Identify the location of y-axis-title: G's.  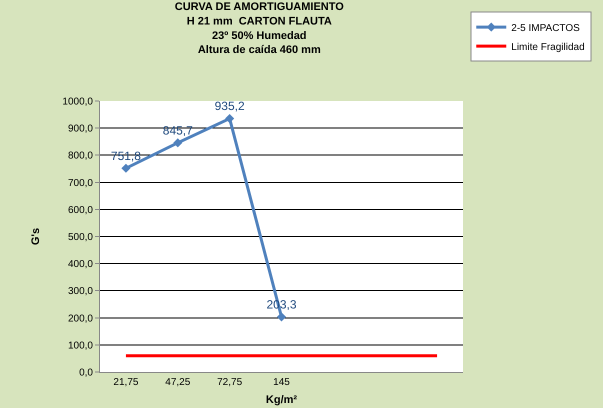
(36, 237).